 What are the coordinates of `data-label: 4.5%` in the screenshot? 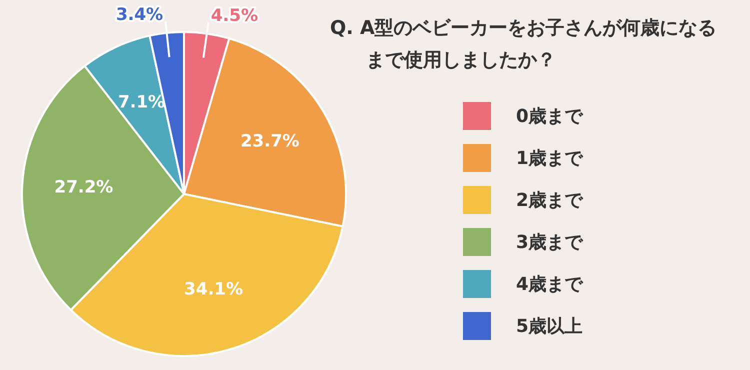 It's located at (234, 16).